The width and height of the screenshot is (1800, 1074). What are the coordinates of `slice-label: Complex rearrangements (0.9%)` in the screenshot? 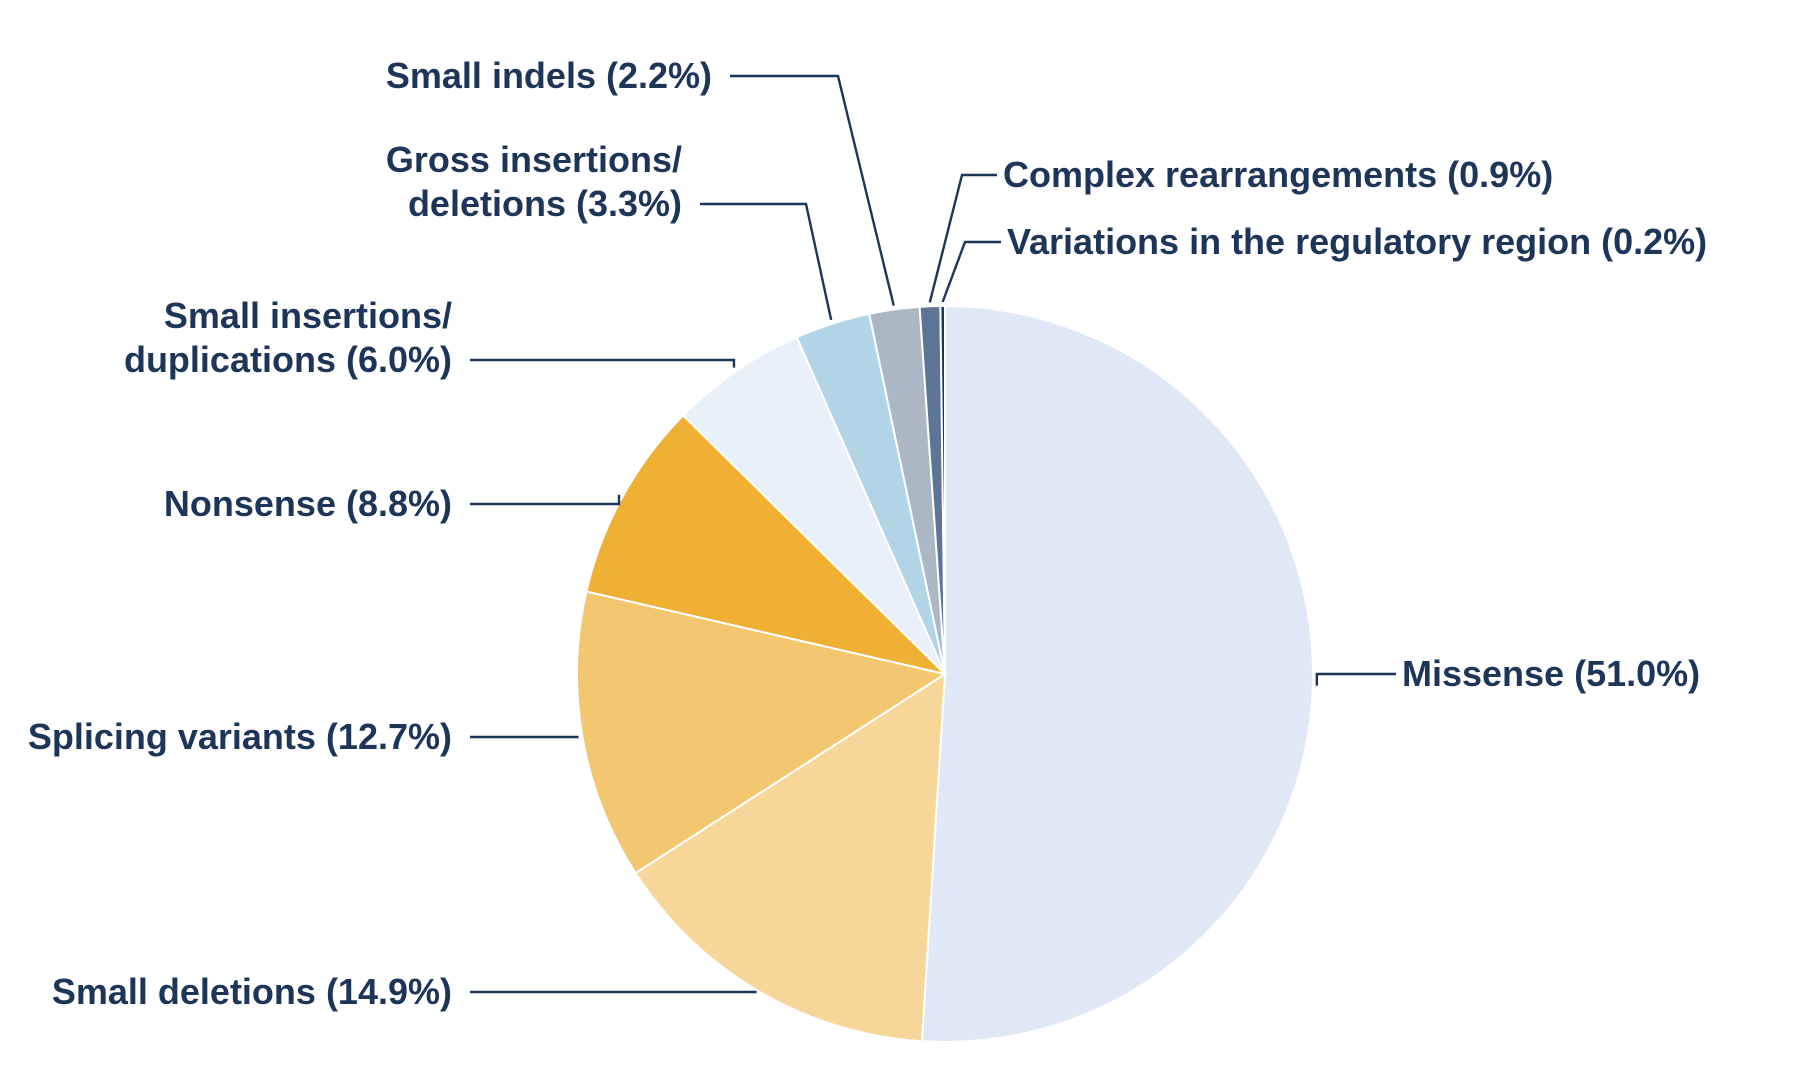 It's located at (1278, 174).